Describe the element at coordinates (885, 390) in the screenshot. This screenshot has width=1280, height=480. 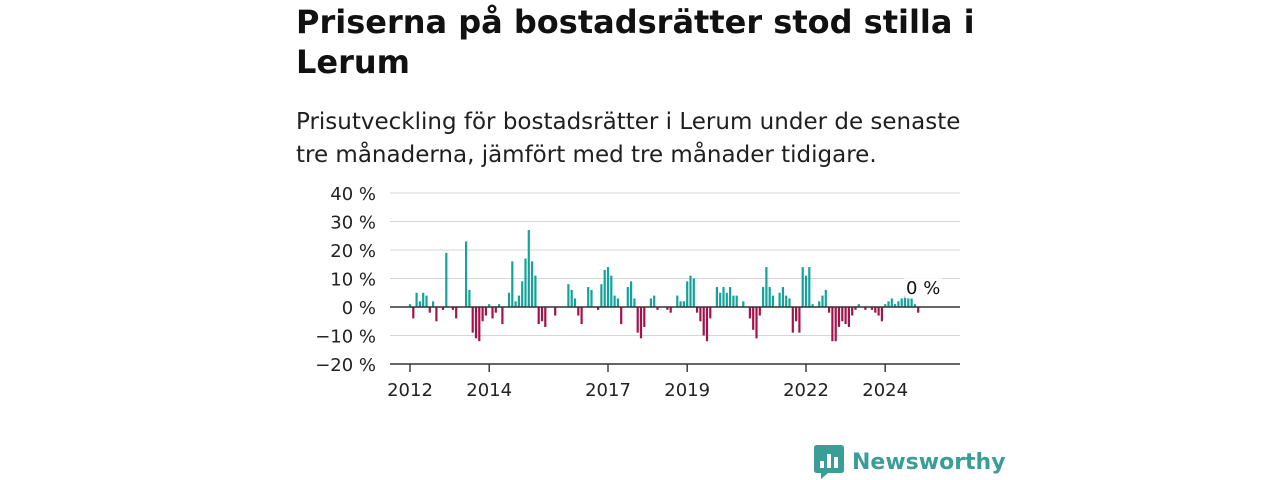
I see `x-tick-label: 2024` at that location.